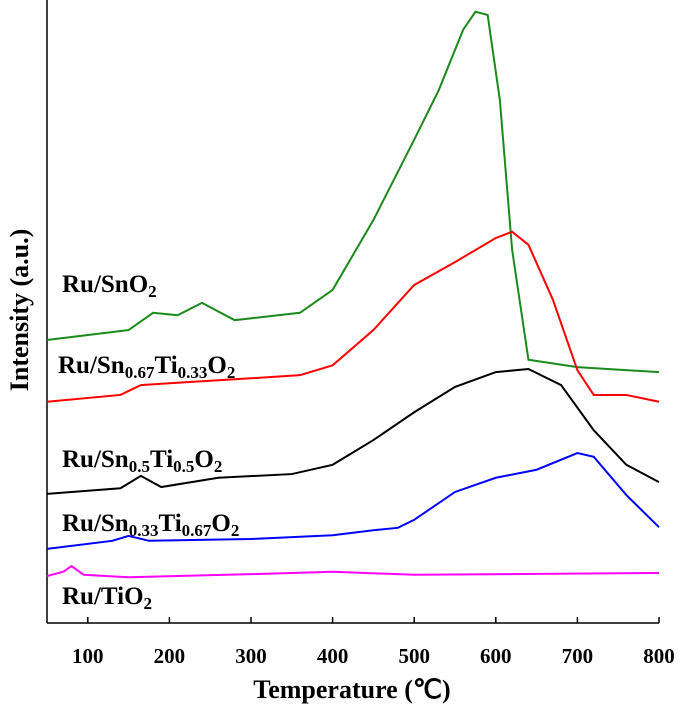 This screenshot has height=710, width=685. I want to click on x-tick-label: 600, so click(496, 656).